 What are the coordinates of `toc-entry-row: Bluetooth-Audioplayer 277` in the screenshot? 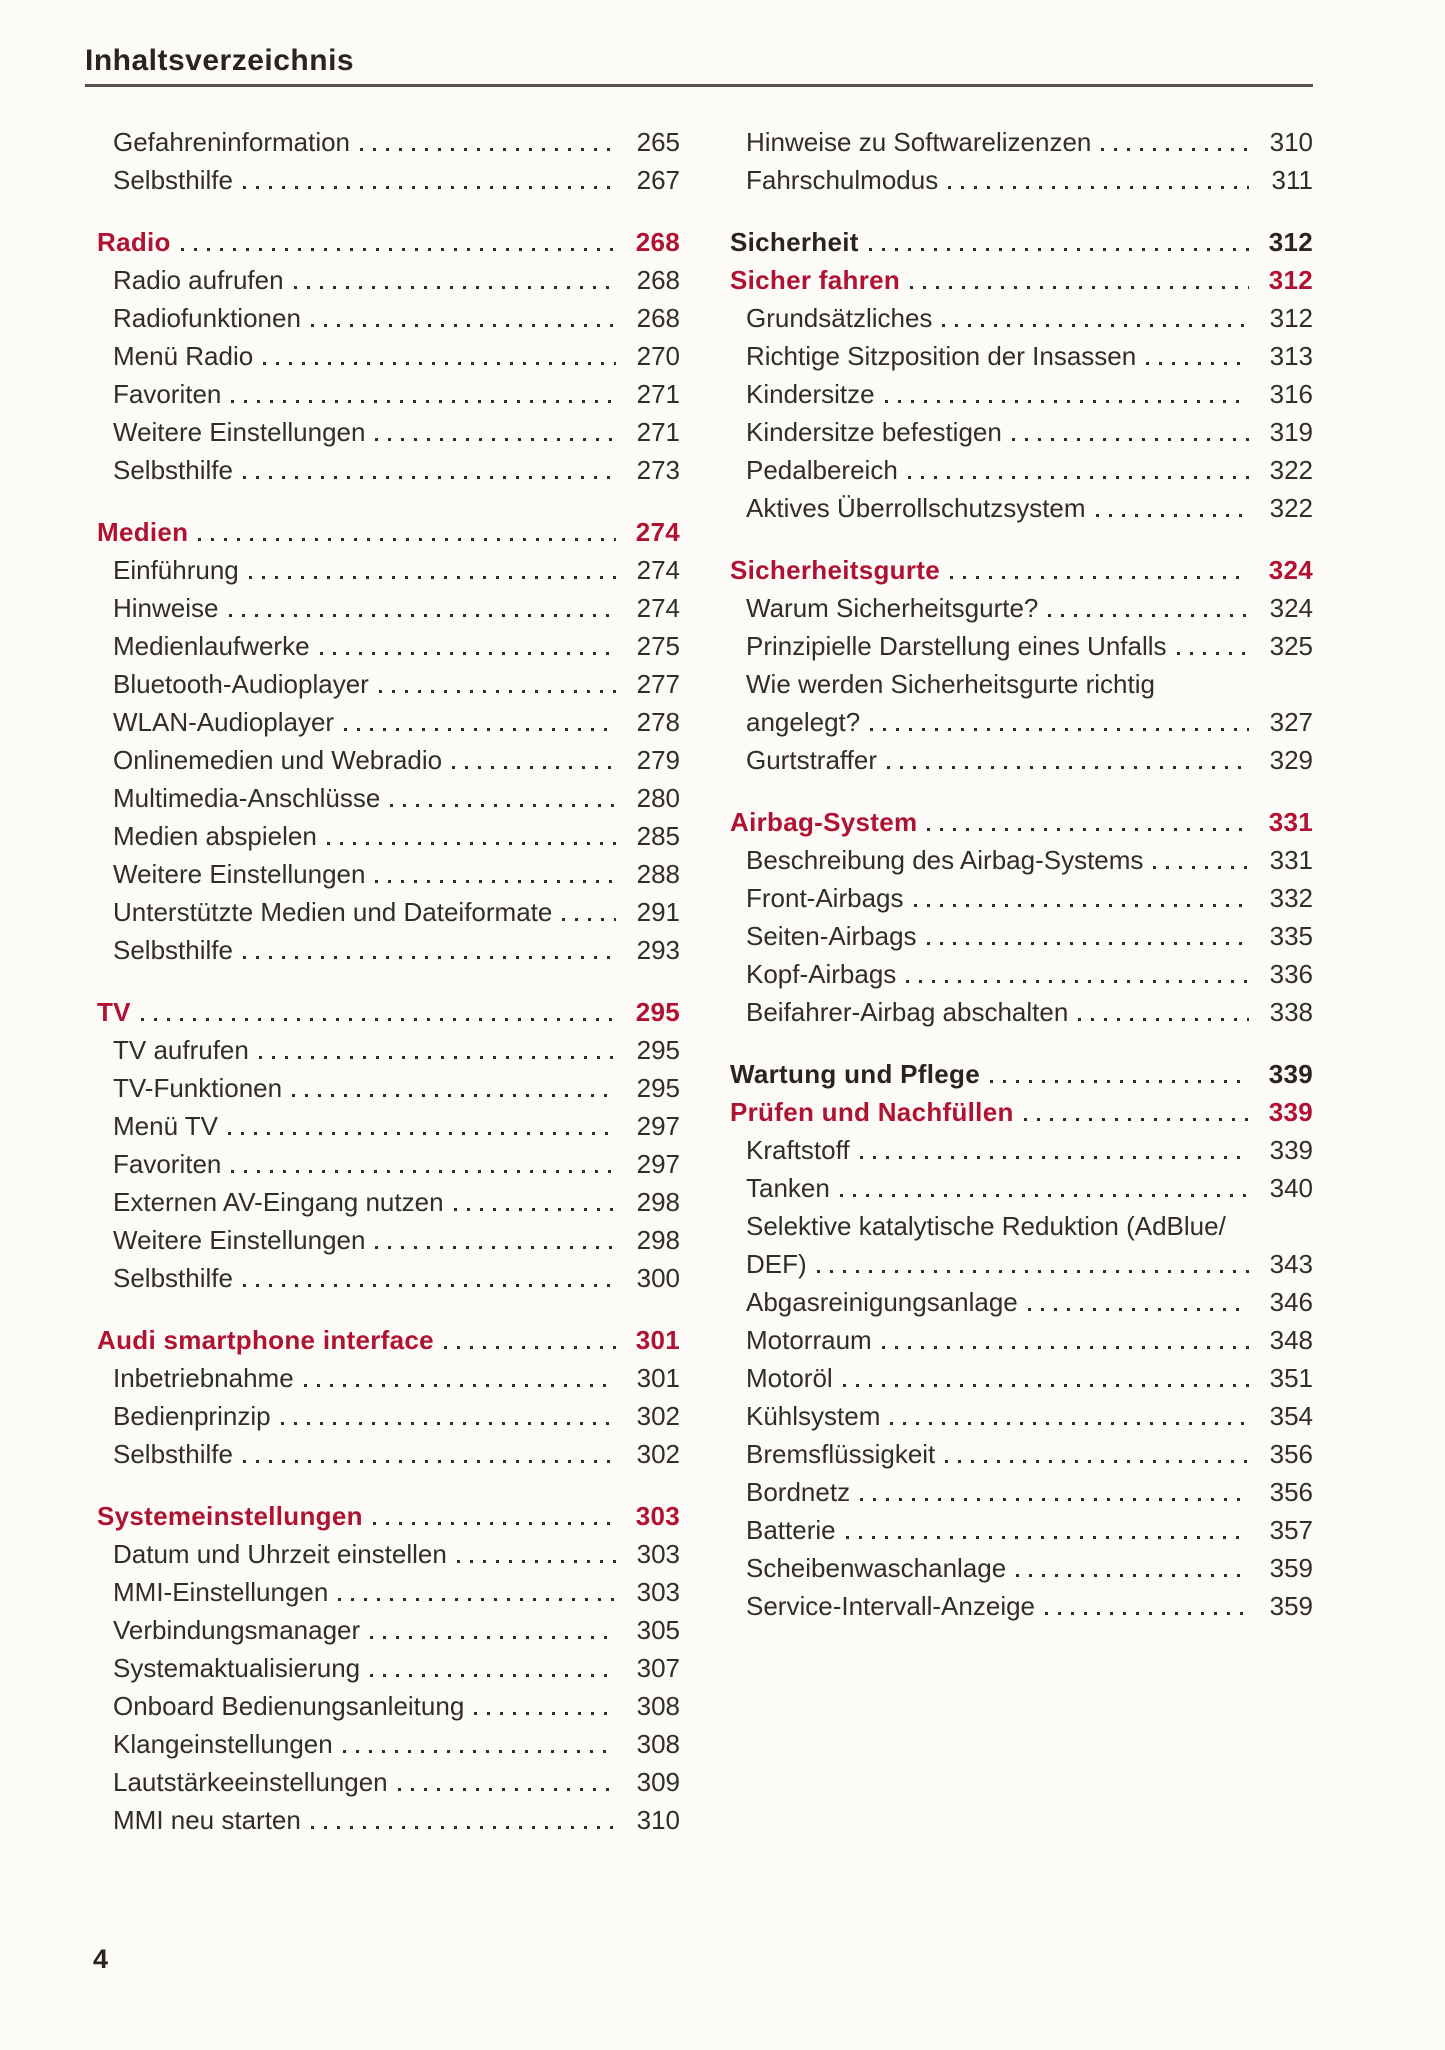 It's located at (382, 684).